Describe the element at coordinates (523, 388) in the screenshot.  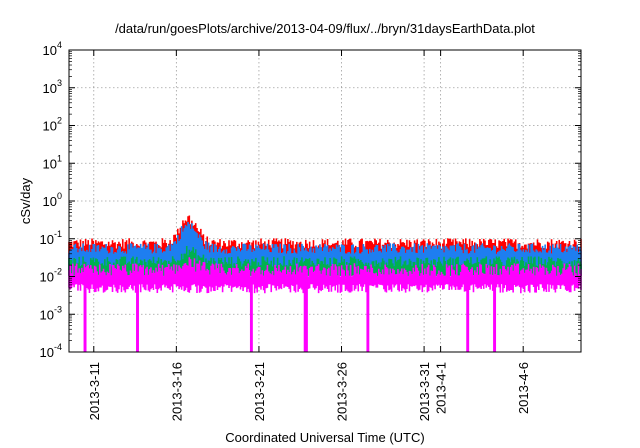
I see `x-tick-label: 2013-4-6` at that location.